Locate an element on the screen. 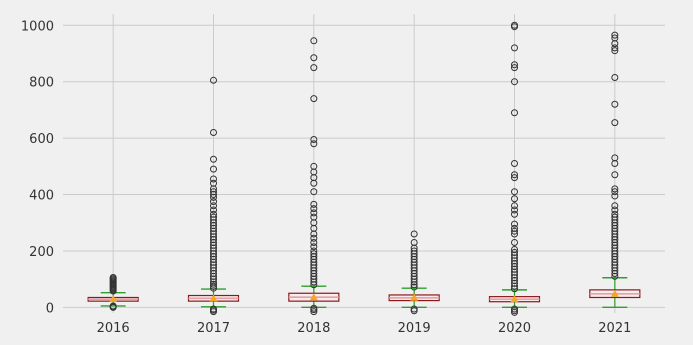  box-group-2021 is located at coordinates (615, 170).